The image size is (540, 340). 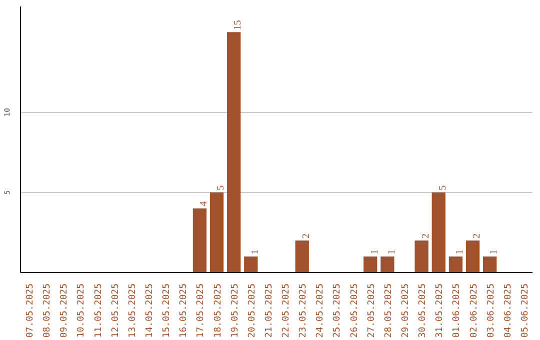 I want to click on x-tick-label: 08.05.2025, so click(x=47, y=310).